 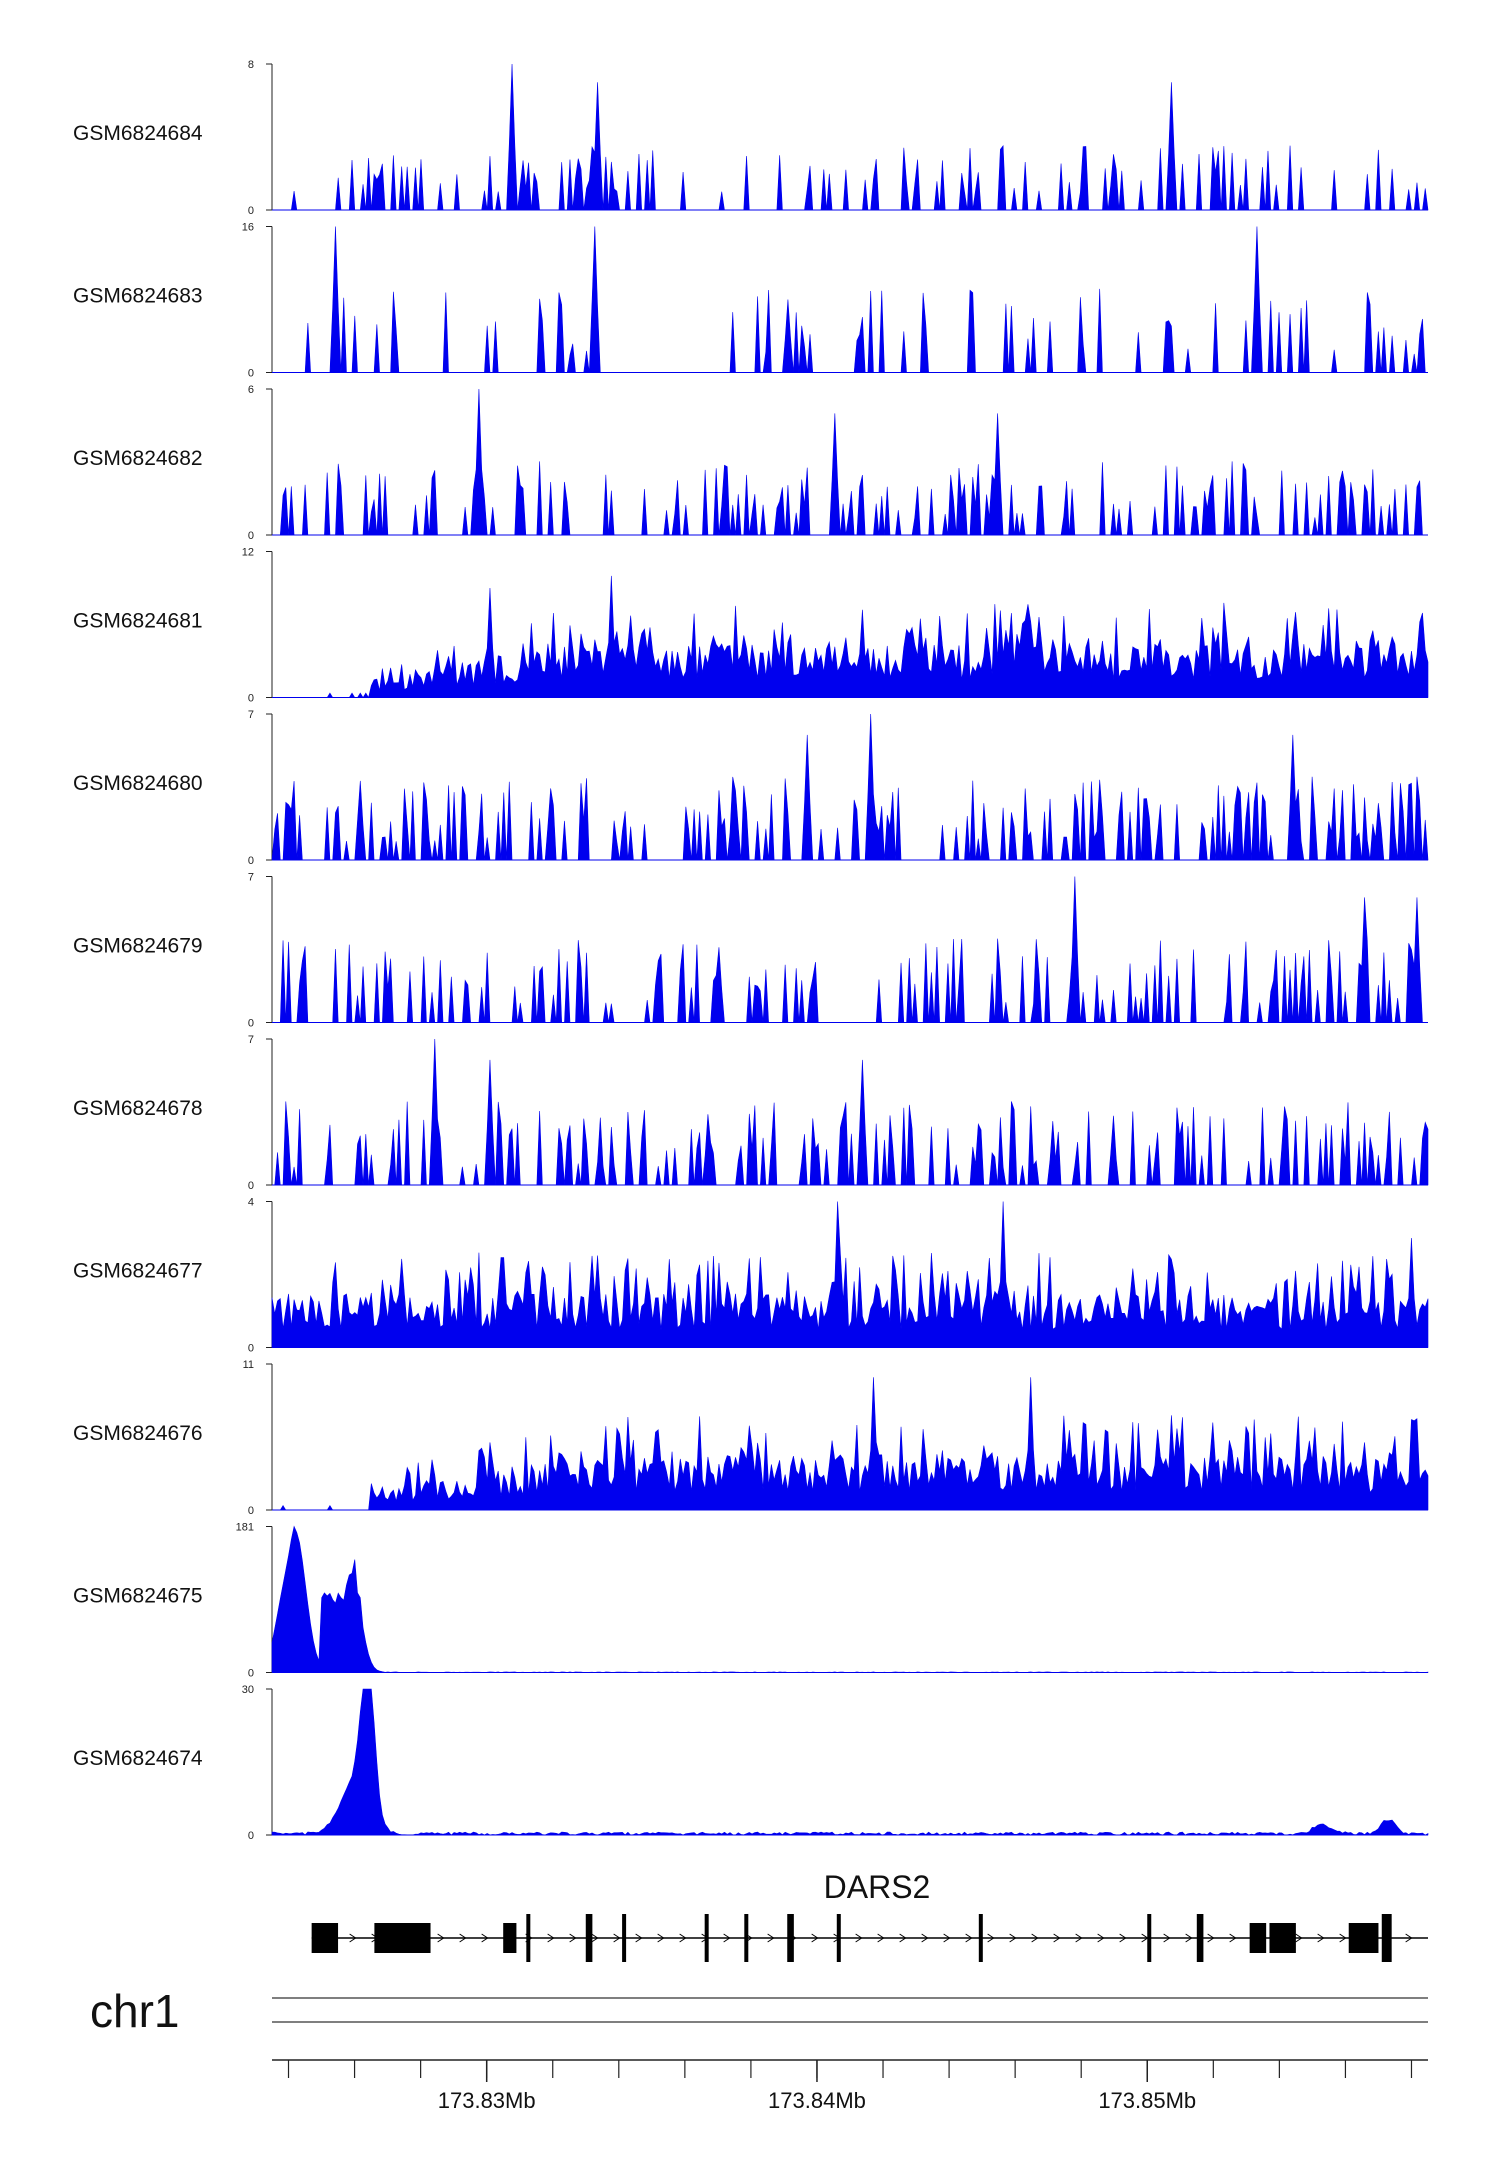 I want to click on y-max-label: 6, so click(x=251, y=390).